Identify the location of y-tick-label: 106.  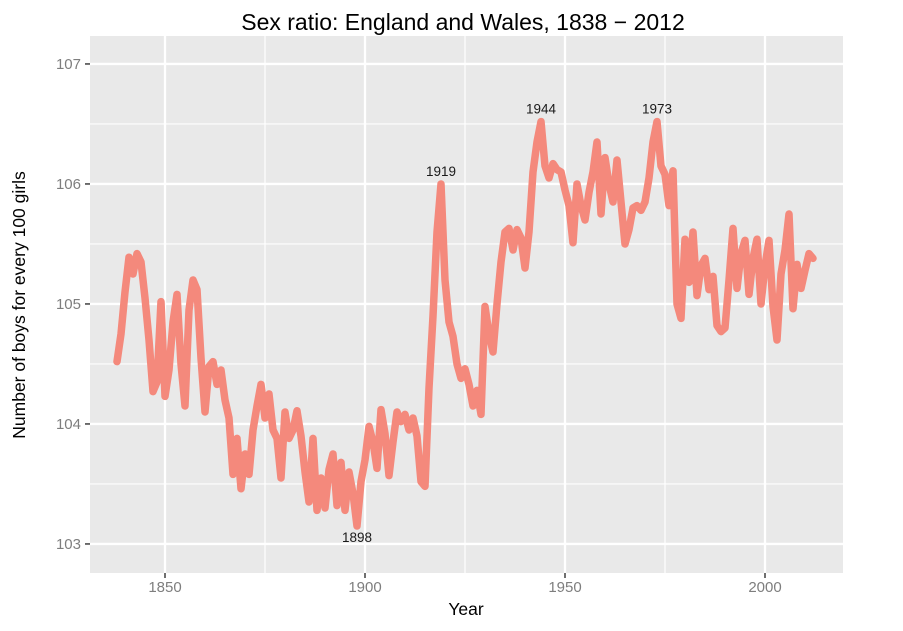
(68, 184).